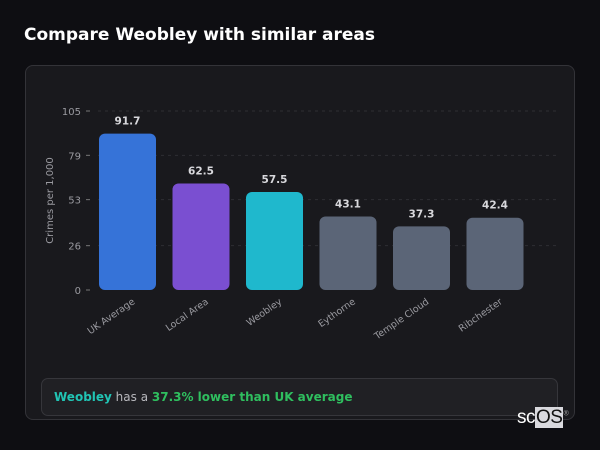  What do you see at coordinates (74, 201) in the screenshot?
I see `y-tick-label: 53` at bounding box center [74, 201].